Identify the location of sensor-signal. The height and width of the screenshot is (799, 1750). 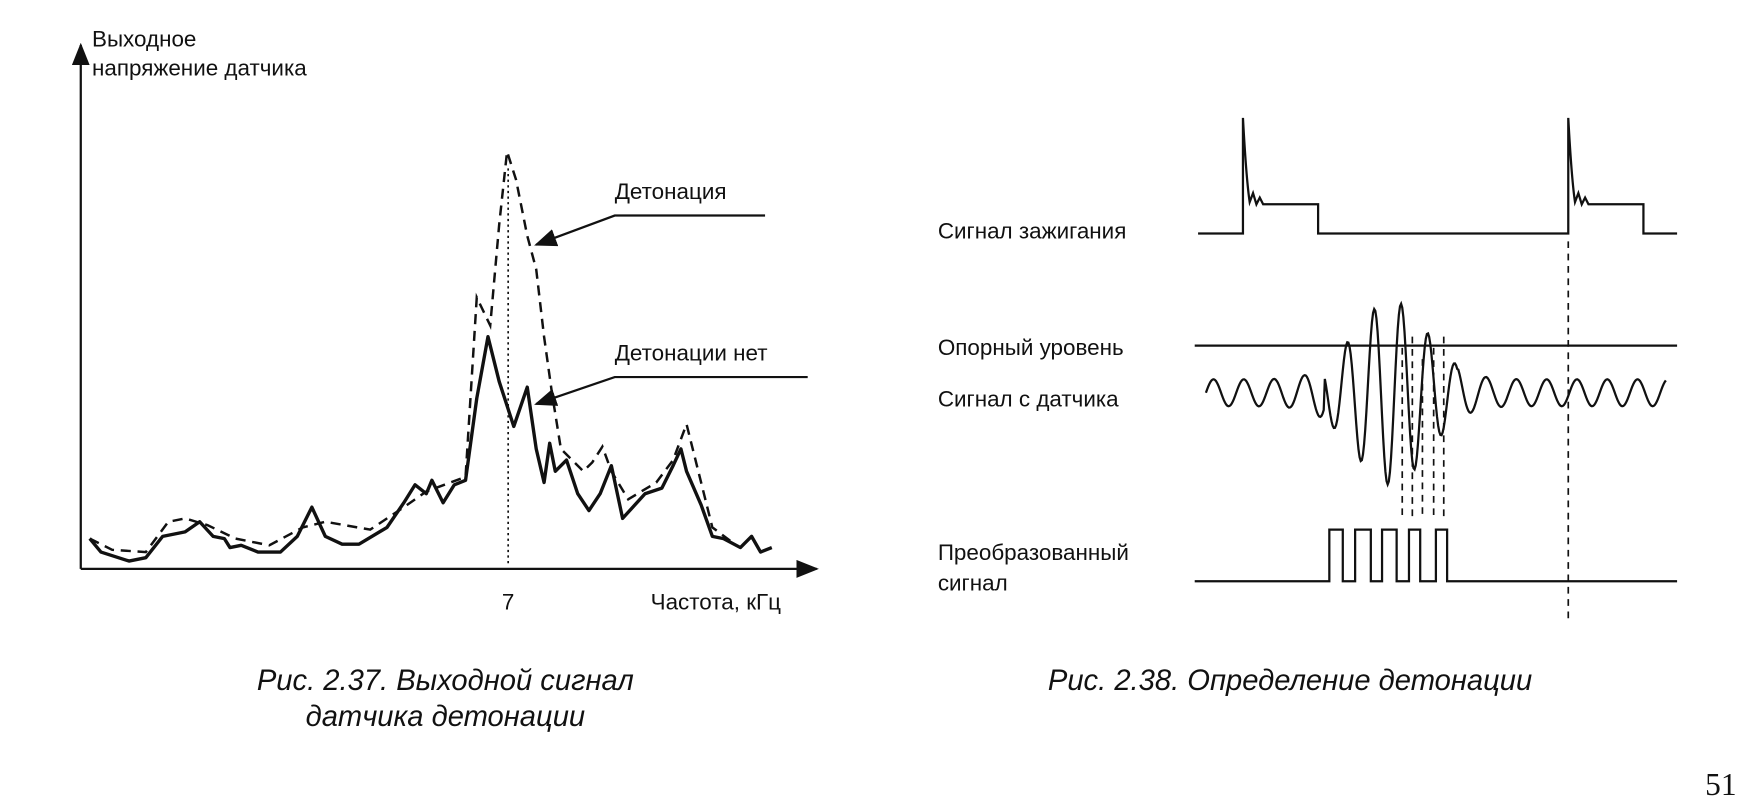
(1435, 394).